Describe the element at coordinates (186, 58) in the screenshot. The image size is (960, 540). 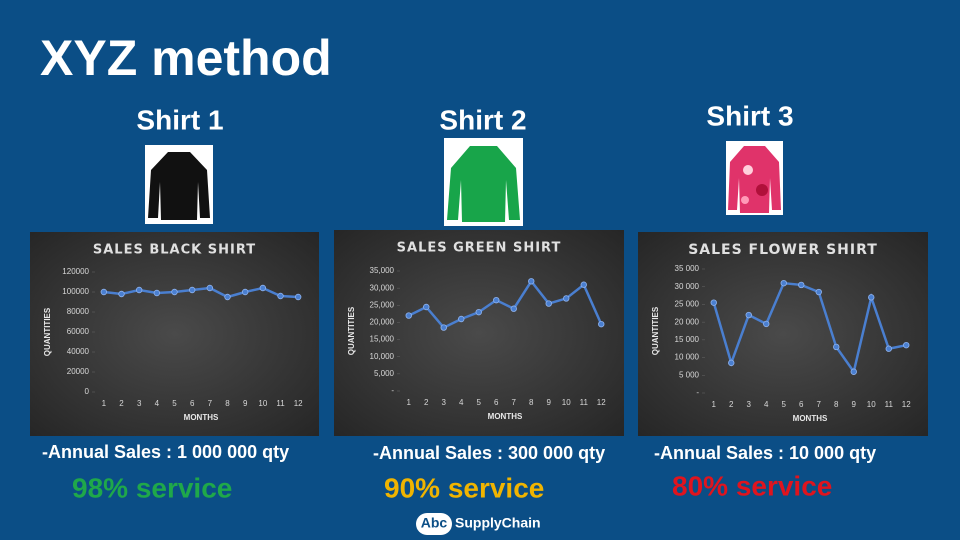
I see `slide-title: XYZ method` at that location.